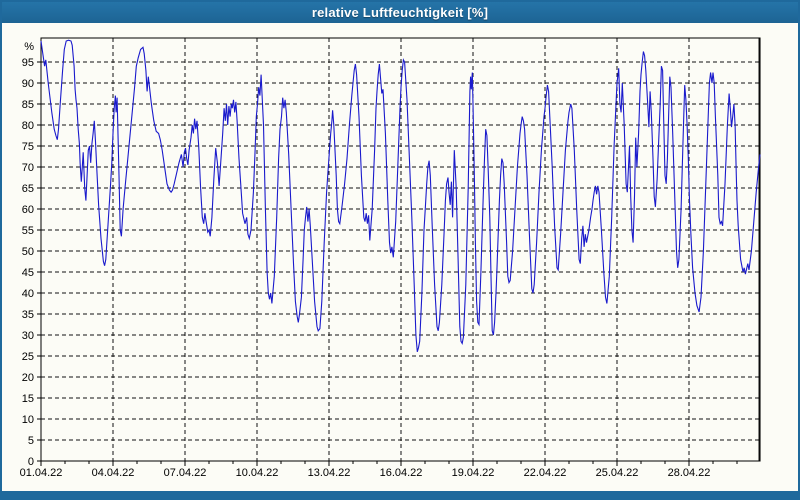 The height and width of the screenshot is (500, 800). I want to click on y-axis-unit-label: %, so click(29, 47).